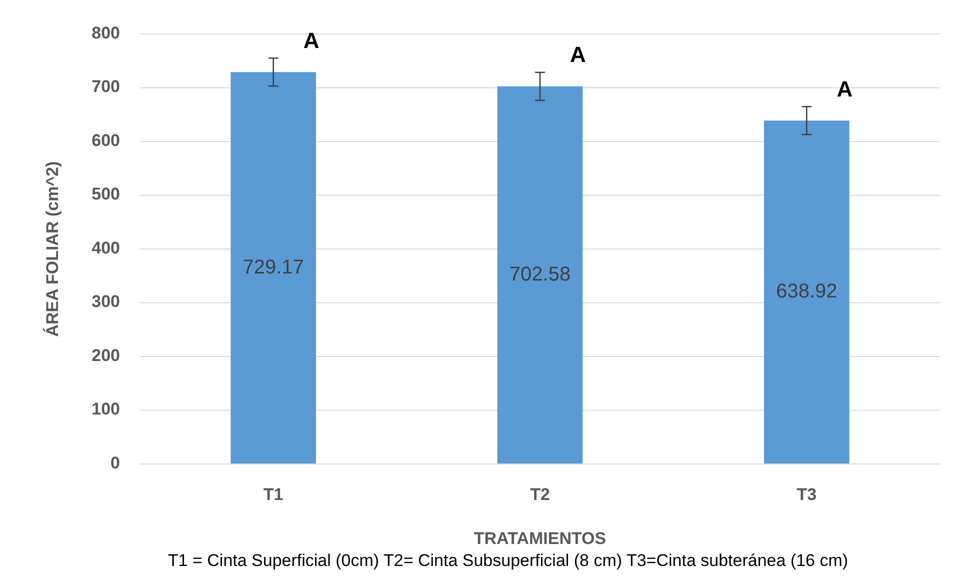  Describe the element at coordinates (106, 355) in the screenshot. I see `y-tick-label: 200` at that location.